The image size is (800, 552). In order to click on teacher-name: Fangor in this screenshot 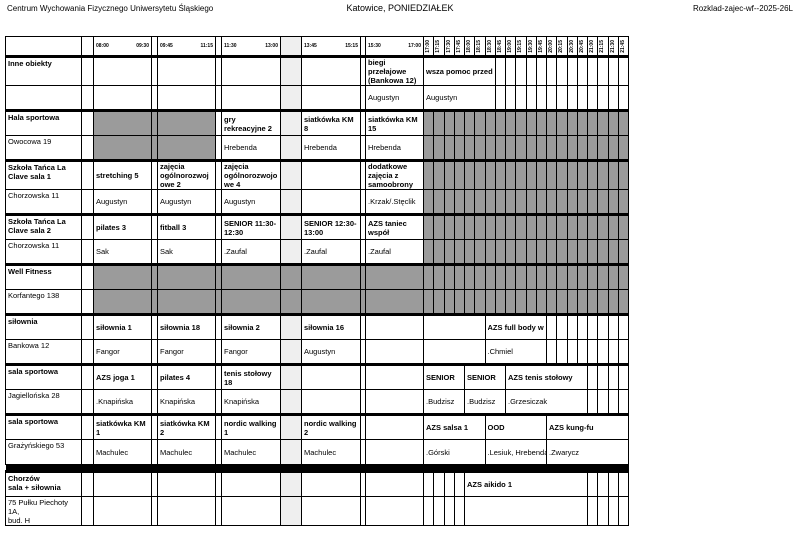, I will do `click(108, 351)`.